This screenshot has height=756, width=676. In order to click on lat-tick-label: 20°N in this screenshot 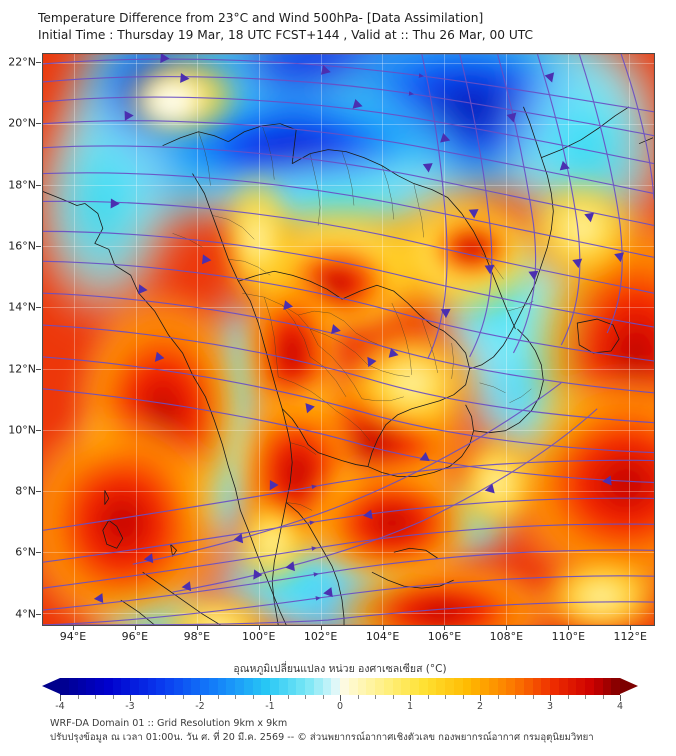, I will do `click(22, 123)`.